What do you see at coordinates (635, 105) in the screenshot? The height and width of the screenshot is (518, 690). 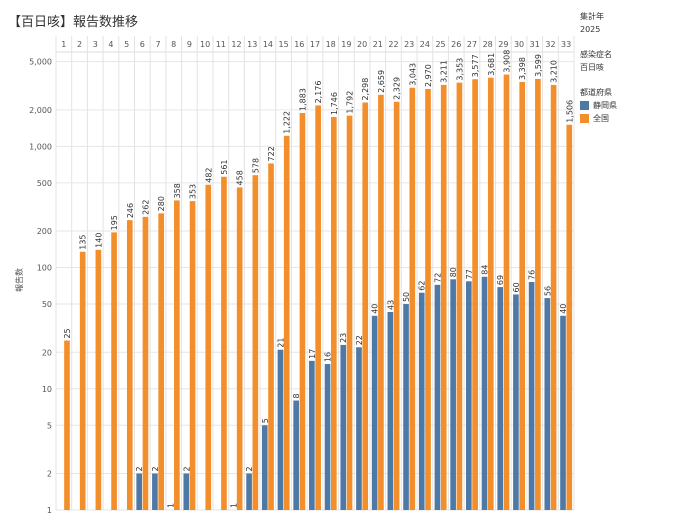 I see `legend-item-shizuoka: 静岡県` at bounding box center [635, 105].